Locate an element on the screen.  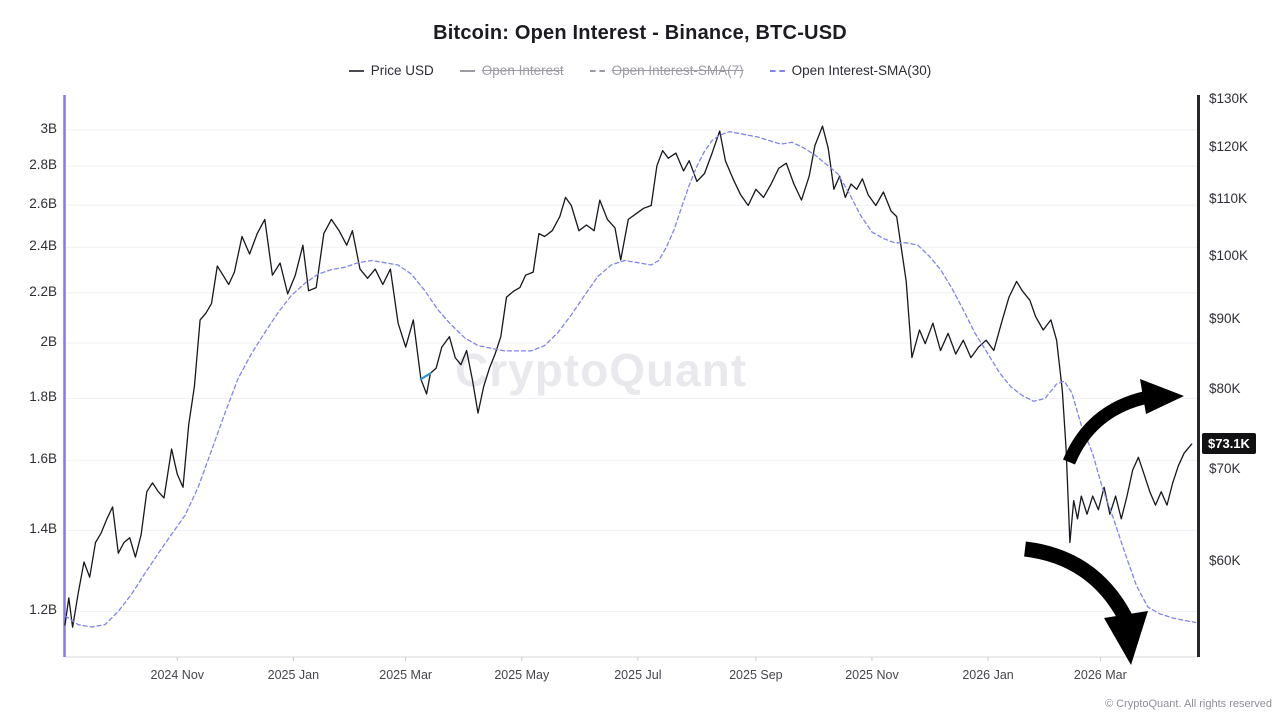
down-right-arrow-body is located at coordinates (1077, 581).